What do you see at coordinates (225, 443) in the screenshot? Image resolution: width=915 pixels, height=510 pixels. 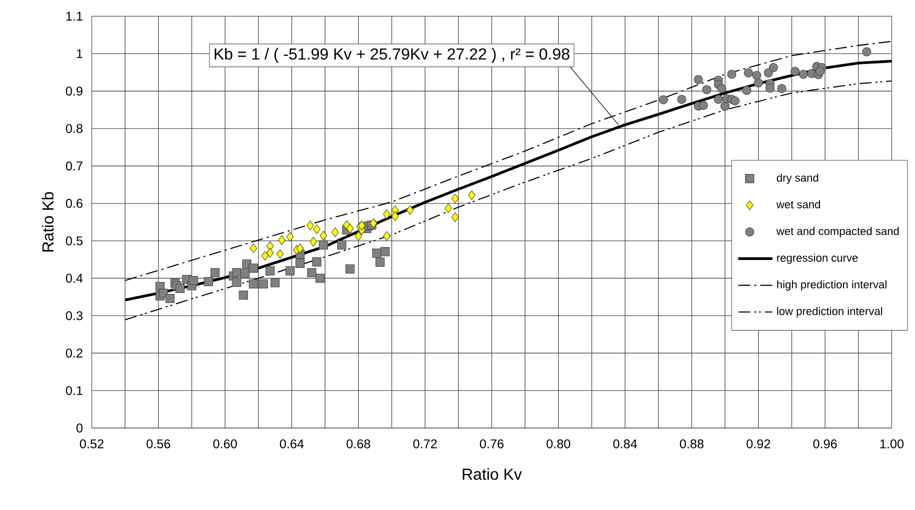 I see `x-tick-label: 0.60` at bounding box center [225, 443].